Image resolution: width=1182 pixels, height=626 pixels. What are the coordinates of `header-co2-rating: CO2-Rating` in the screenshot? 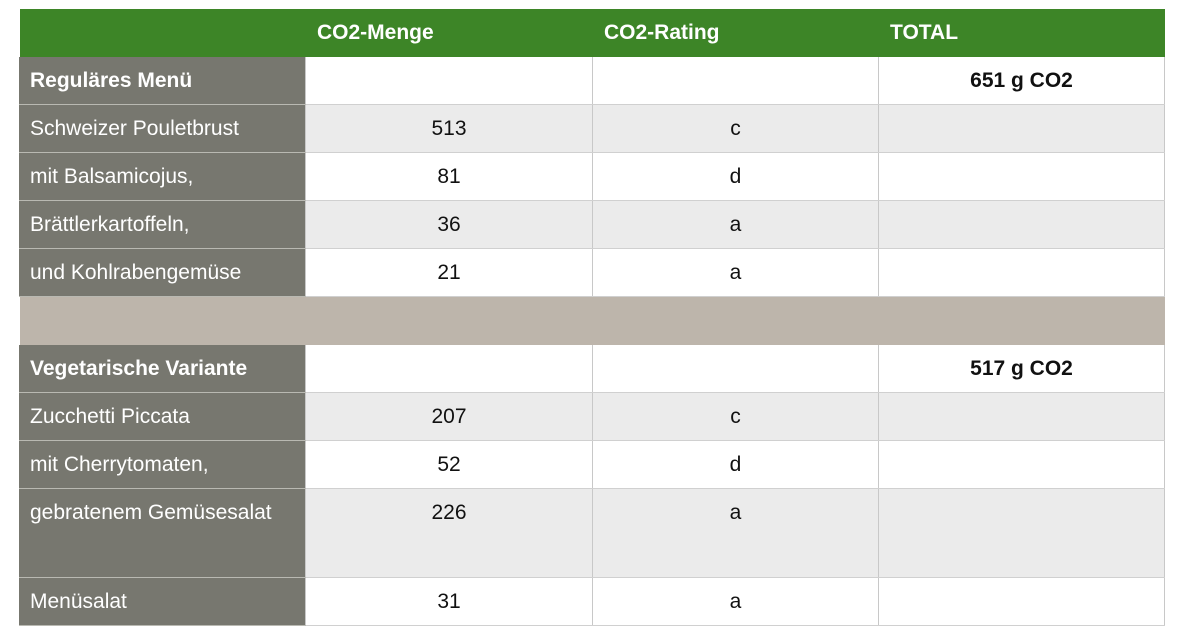 It's located at (735, 33).